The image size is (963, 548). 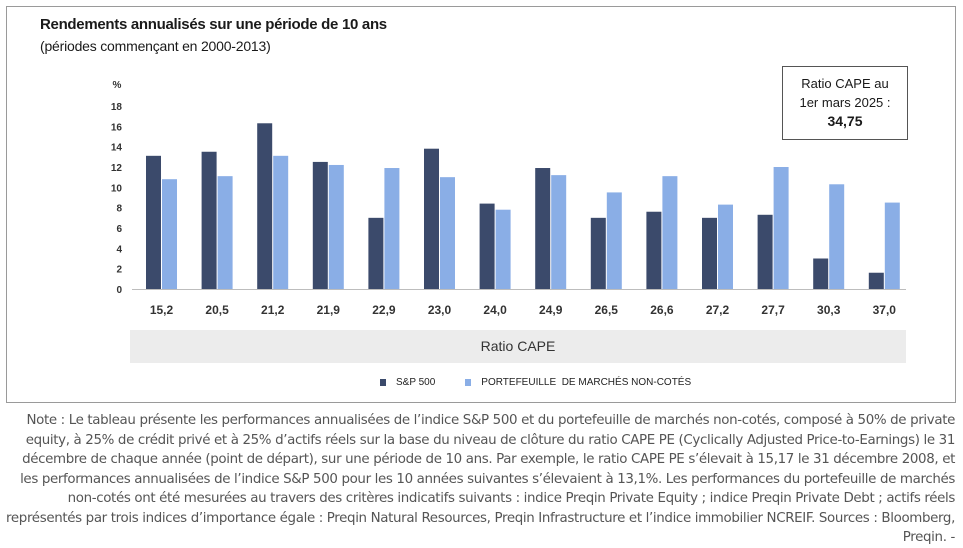 What do you see at coordinates (416, 382) in the screenshot?
I see `legend-label-sp500: S&P 500` at bounding box center [416, 382].